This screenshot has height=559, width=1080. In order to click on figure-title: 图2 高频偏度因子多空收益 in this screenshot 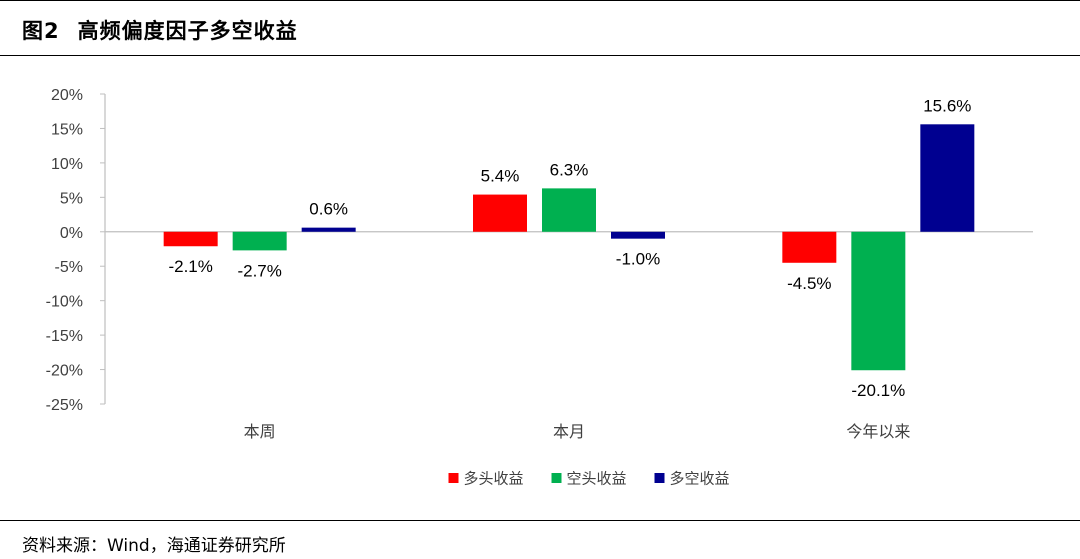, I will do `click(160, 30)`.